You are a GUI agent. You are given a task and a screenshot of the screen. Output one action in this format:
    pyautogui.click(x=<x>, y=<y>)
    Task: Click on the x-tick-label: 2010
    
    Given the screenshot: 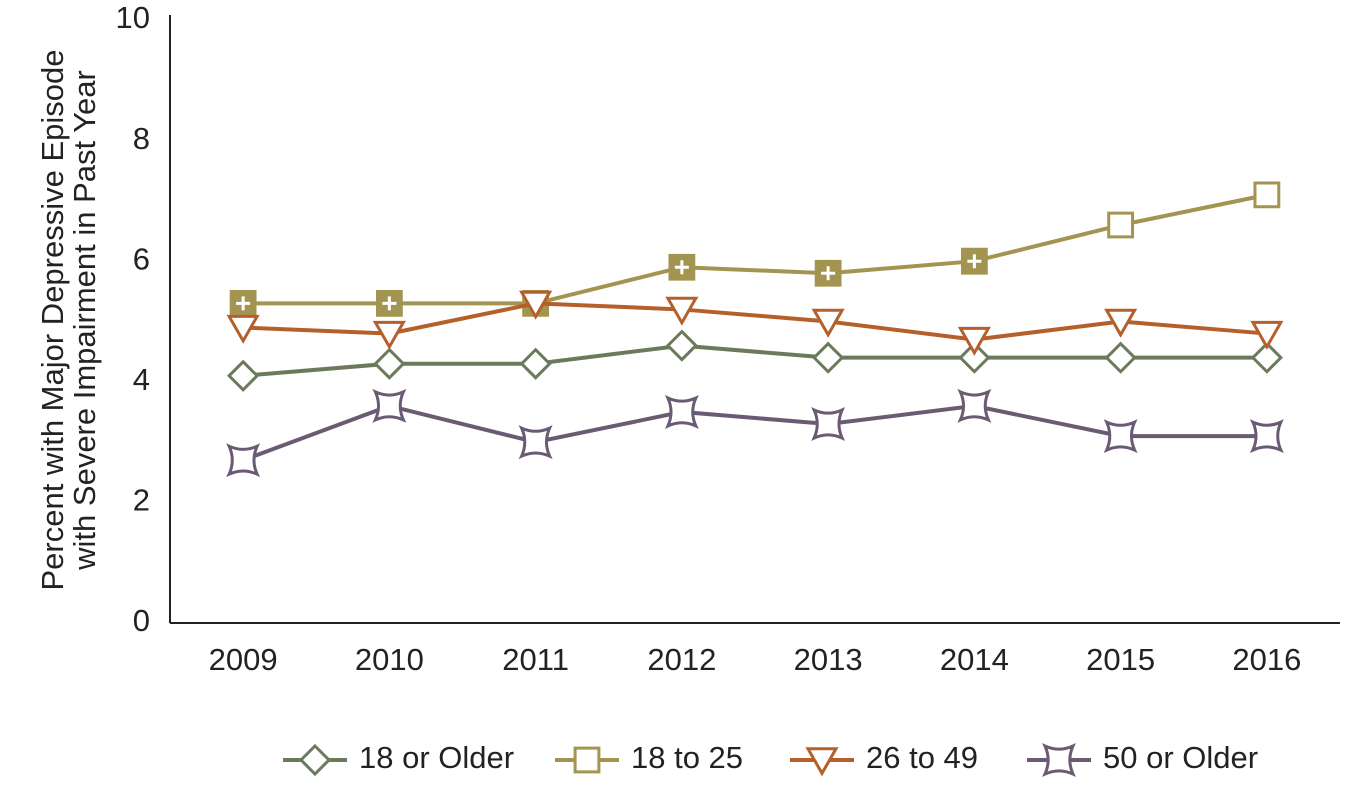 What is the action you would take?
    pyautogui.click(x=389, y=659)
    